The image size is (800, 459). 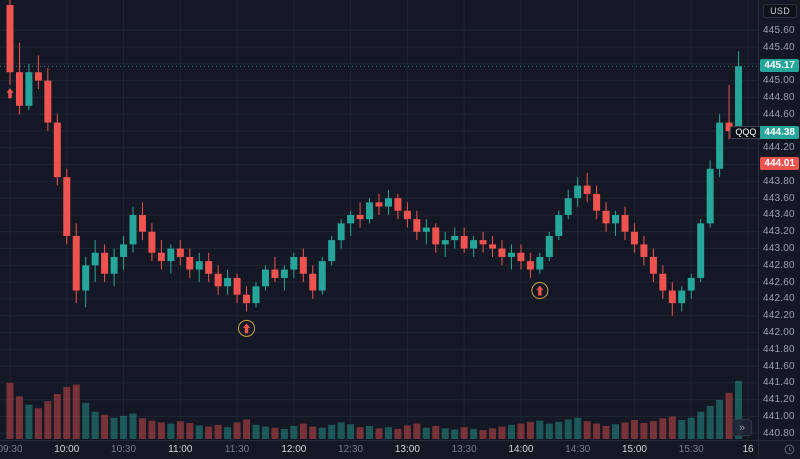 What do you see at coordinates (407, 449) in the screenshot?
I see `time-tick-label: 13:00` at bounding box center [407, 449].